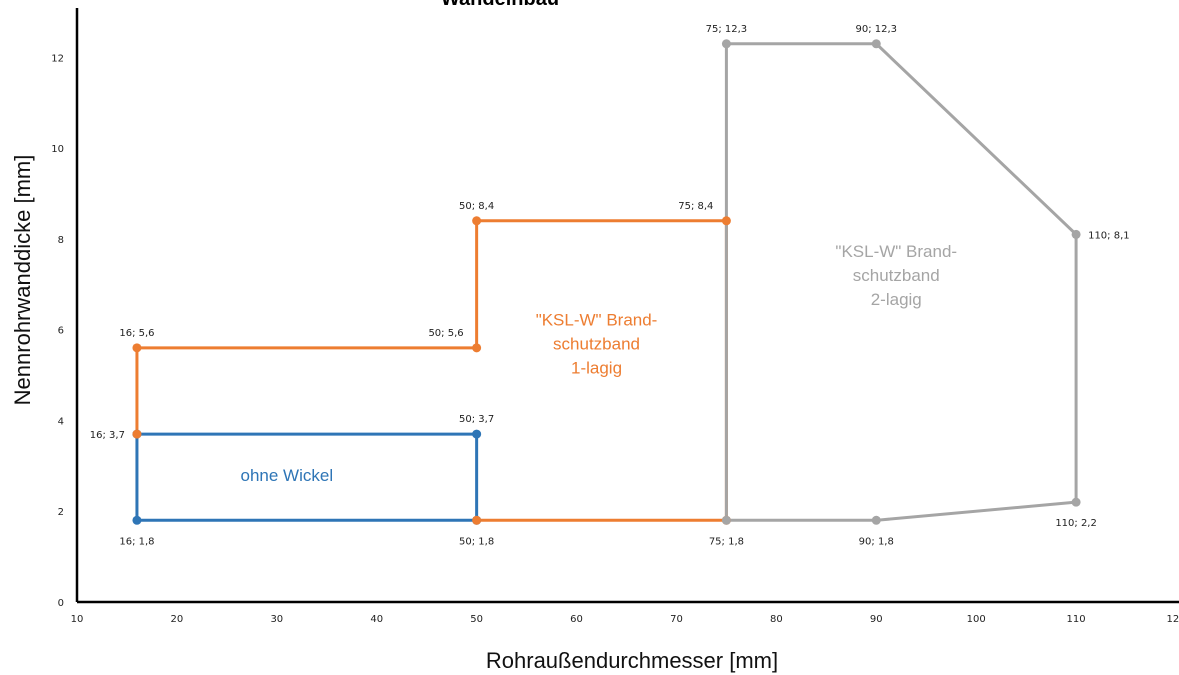 The width and height of the screenshot is (1179, 675). What do you see at coordinates (876, 619) in the screenshot?
I see `x-tick-label: 90` at bounding box center [876, 619].